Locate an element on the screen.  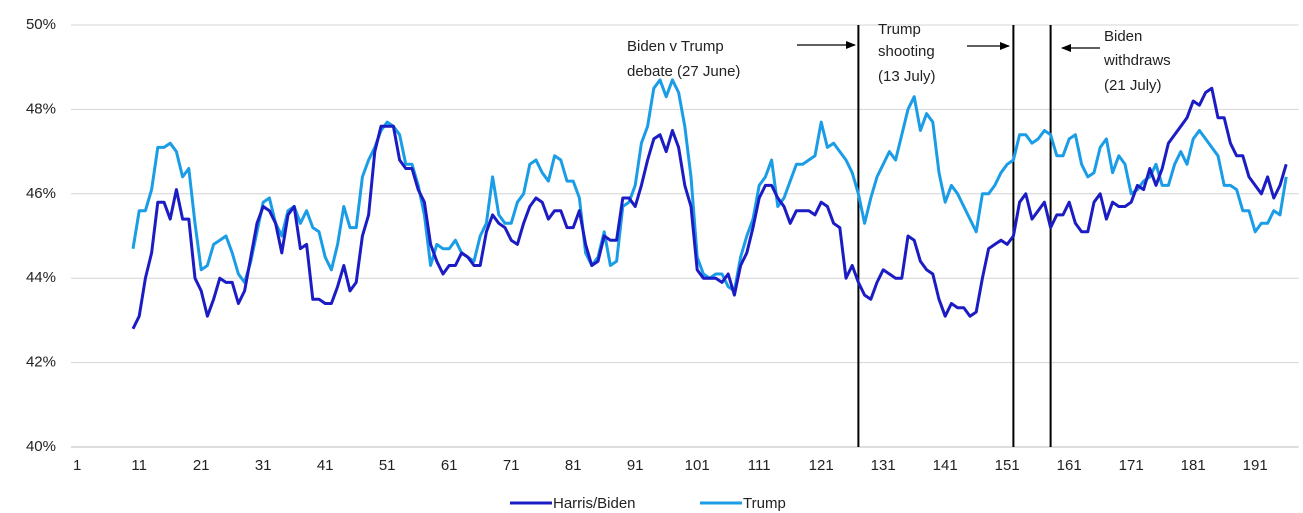
y-tick-label: 42% is located at coordinates (41, 362).